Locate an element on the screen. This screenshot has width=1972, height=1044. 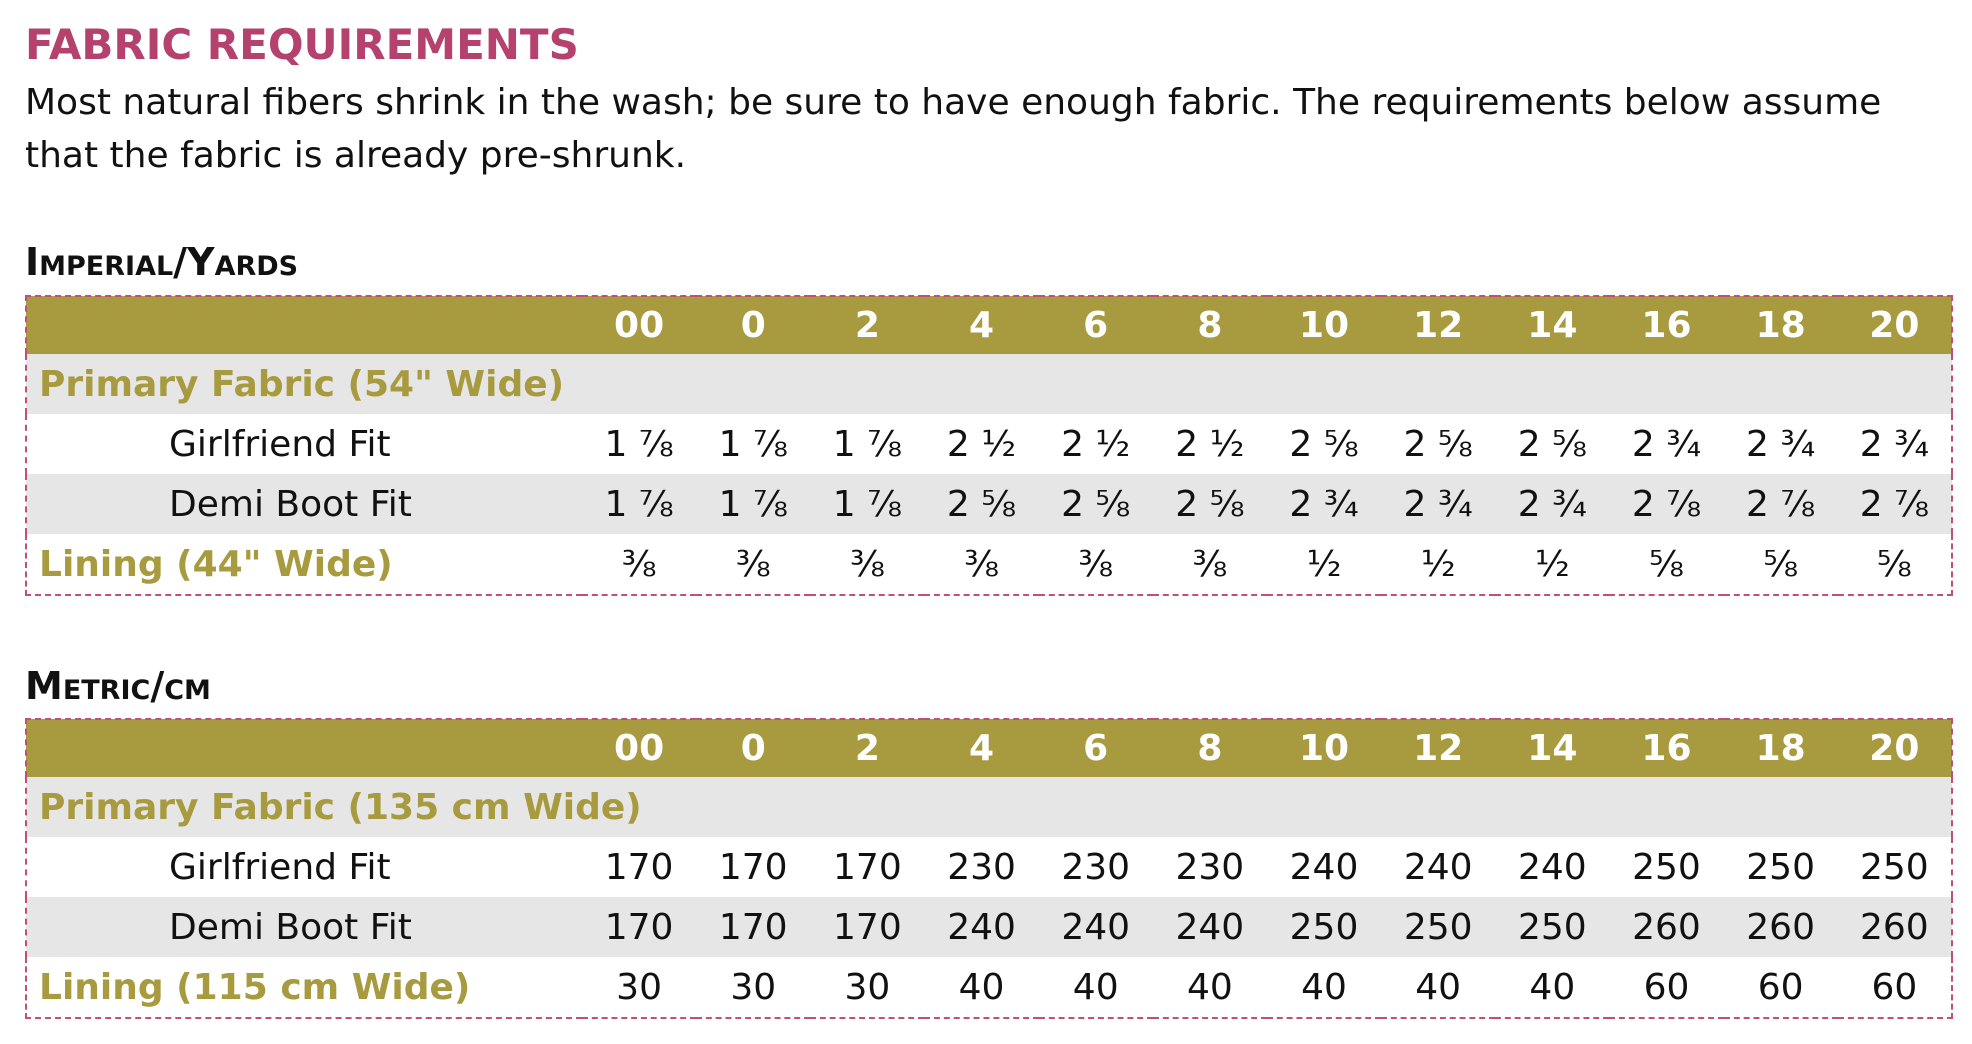
size-header: 6 is located at coordinates (1095, 325).